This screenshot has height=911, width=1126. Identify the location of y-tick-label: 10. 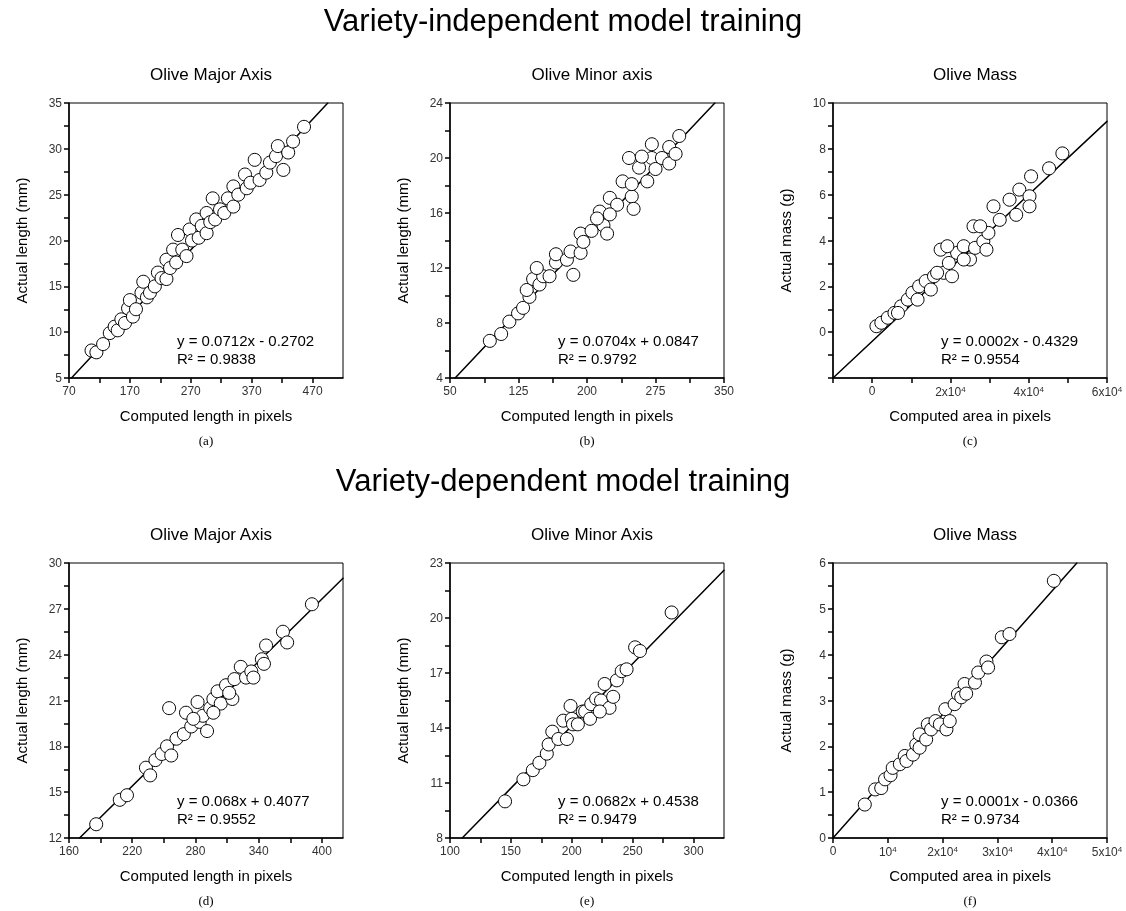
(819, 103).